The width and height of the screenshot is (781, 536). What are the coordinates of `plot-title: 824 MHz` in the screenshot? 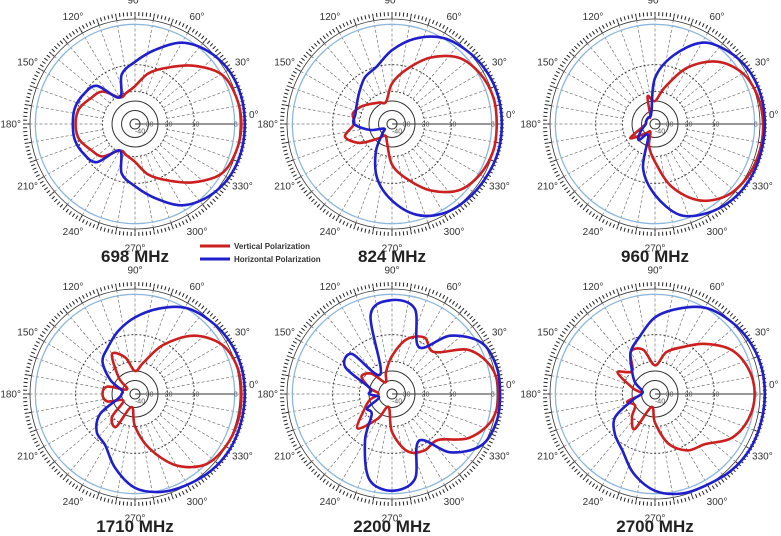 It's located at (392, 256).